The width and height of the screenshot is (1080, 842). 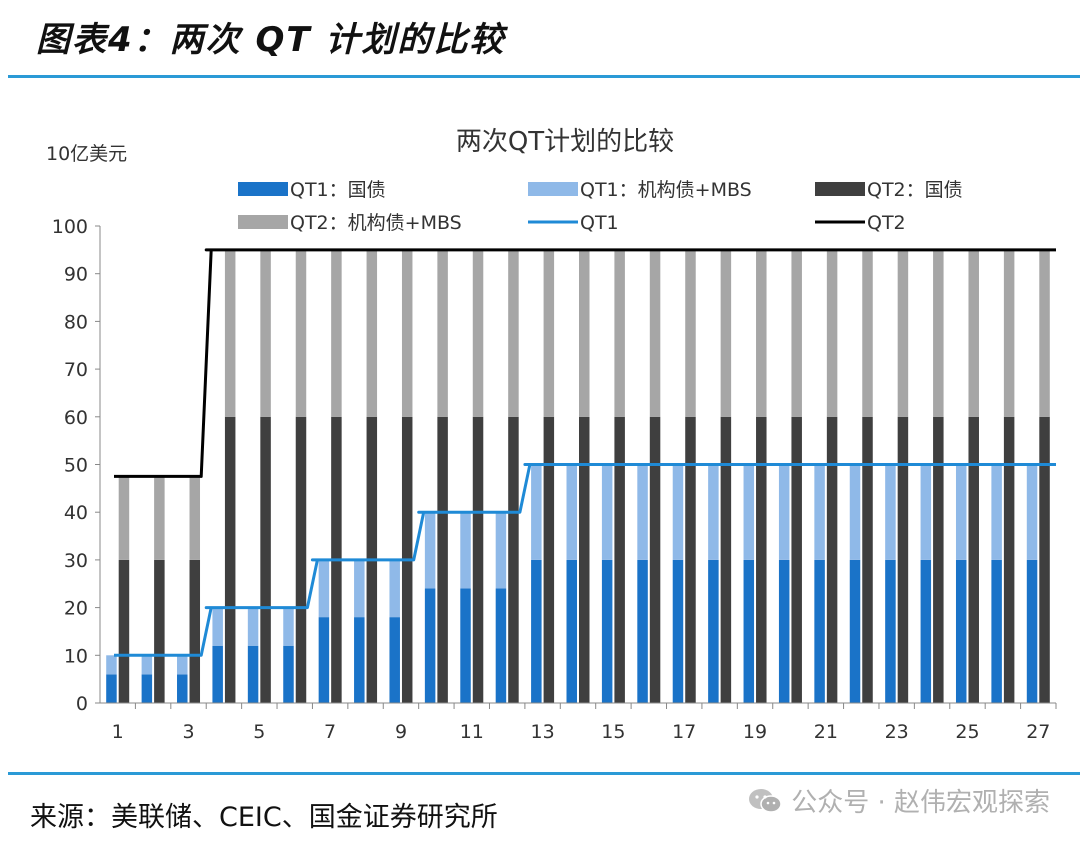 What do you see at coordinates (312, 190) in the screenshot?
I see `legend-item: QT1：国债` at bounding box center [312, 190].